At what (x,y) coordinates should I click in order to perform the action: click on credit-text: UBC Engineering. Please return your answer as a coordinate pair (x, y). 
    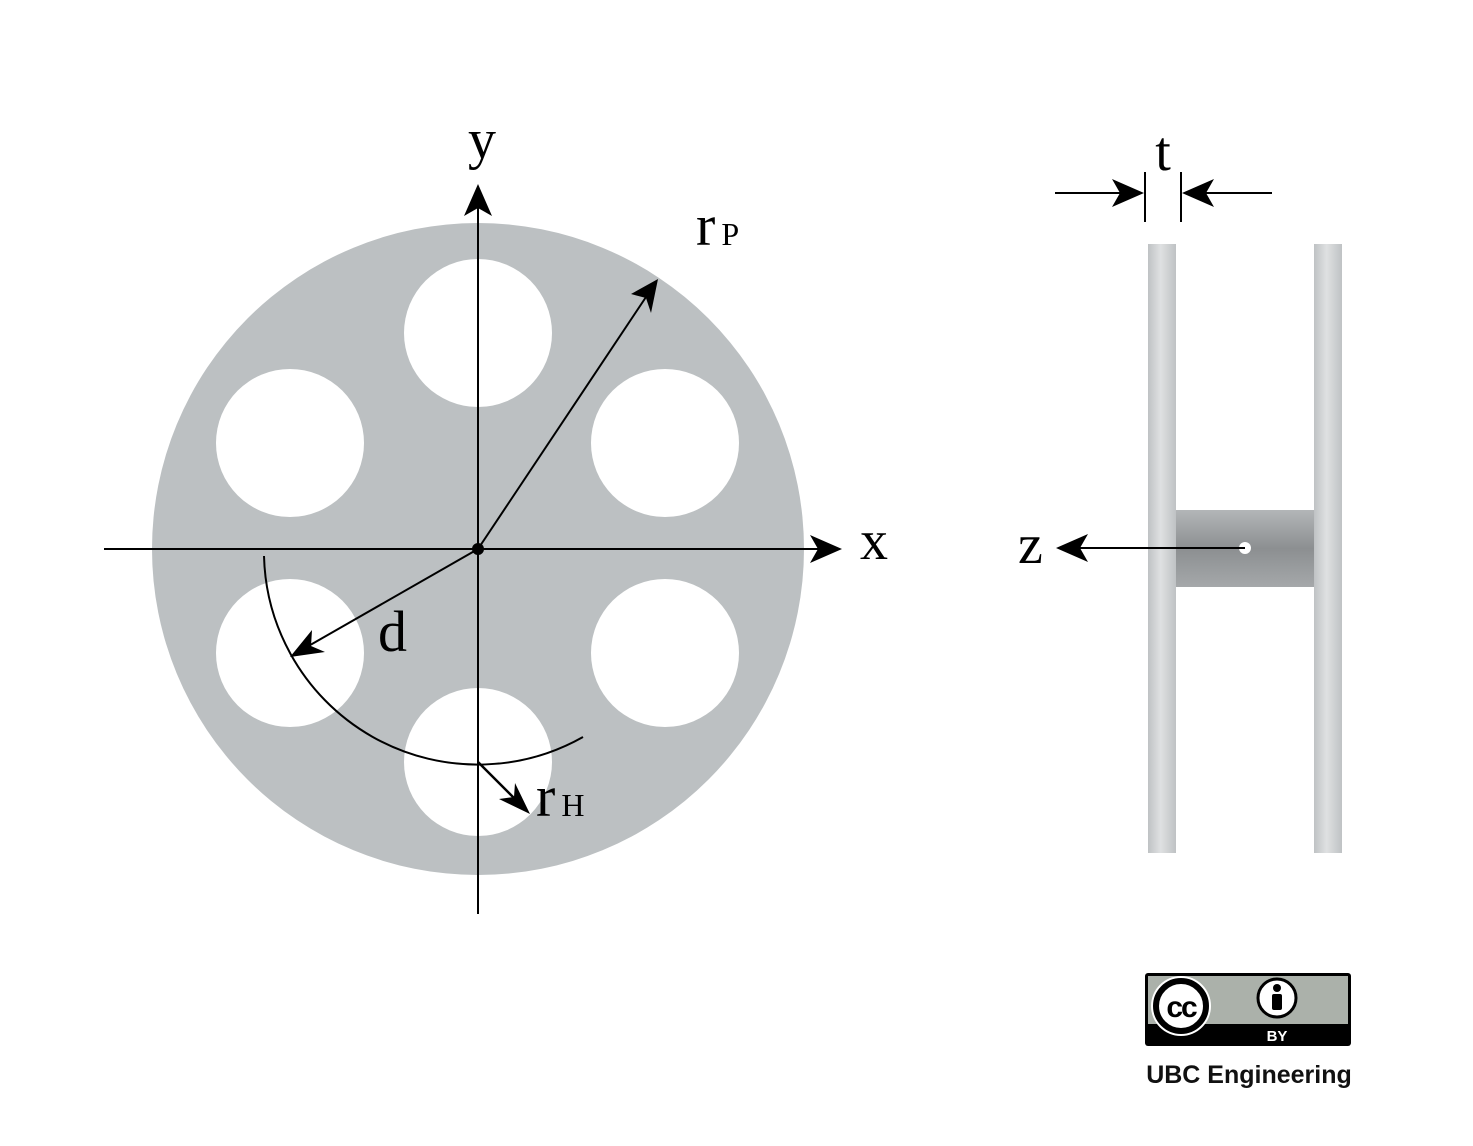
    Looking at the image, I should click on (1249, 1075).